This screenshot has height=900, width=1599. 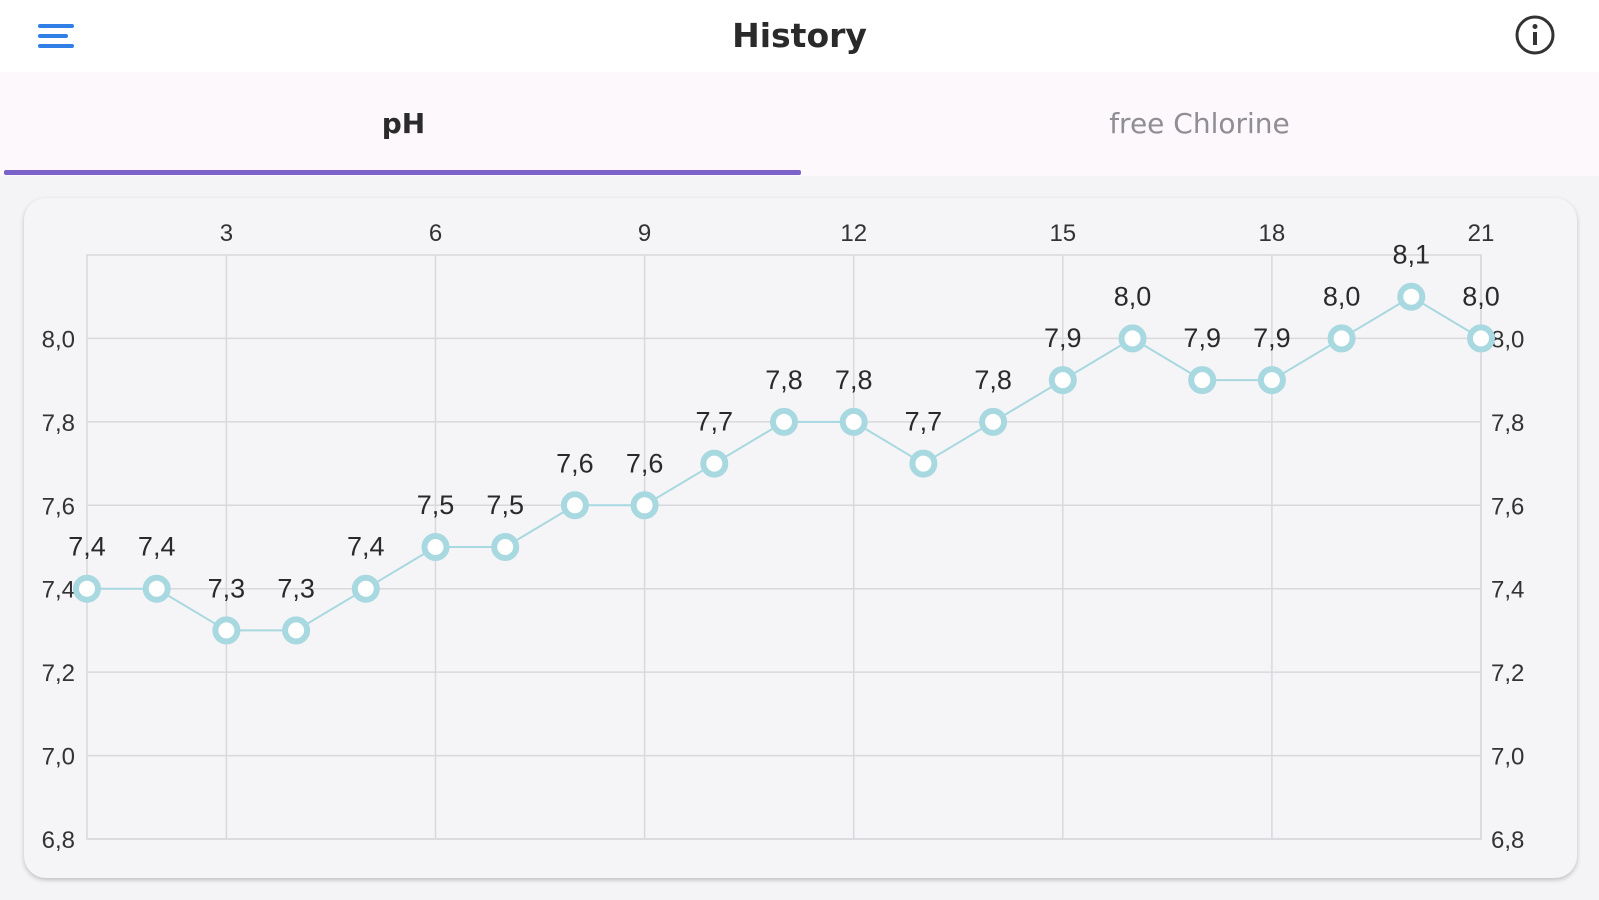 I want to click on hamburger-menu-icon, so click(x=56, y=36).